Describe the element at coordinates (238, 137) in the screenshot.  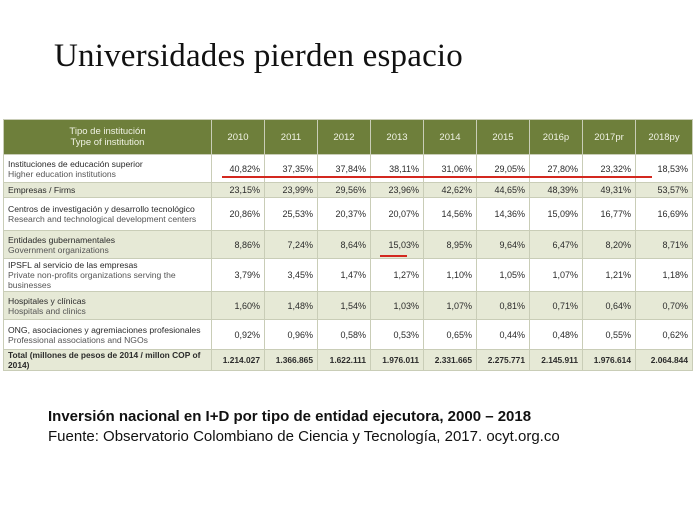
I see `year-header: 2010` at that location.